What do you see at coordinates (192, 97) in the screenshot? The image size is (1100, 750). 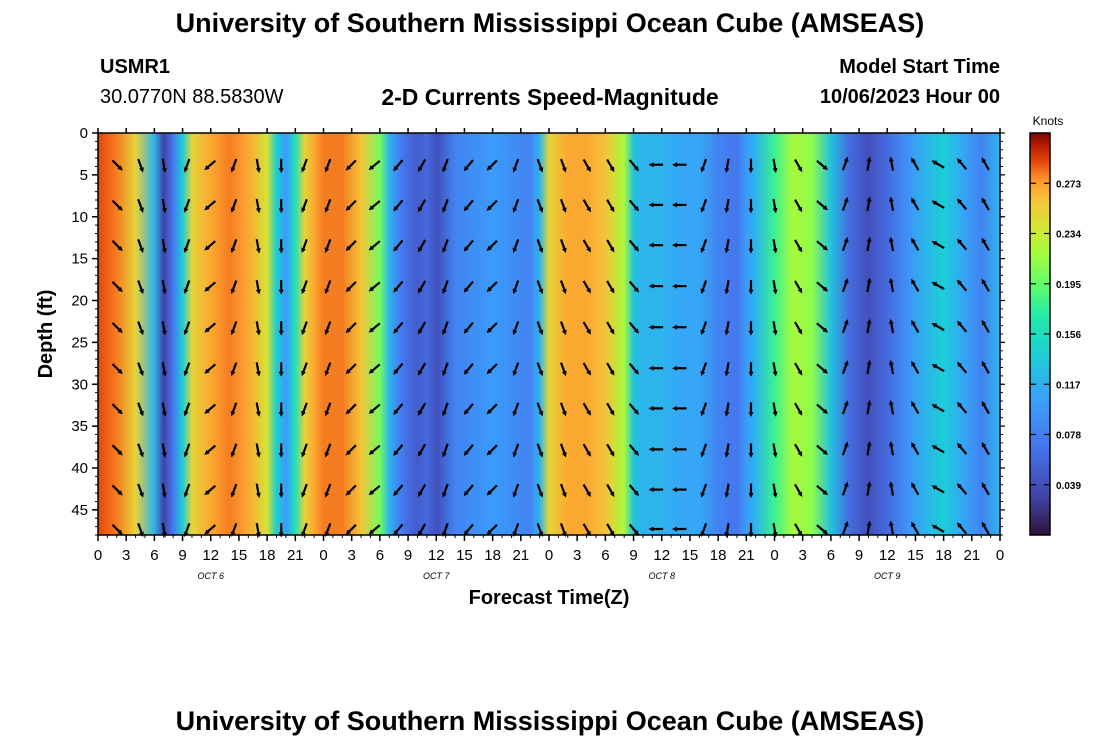 I see `station-coordinates: 30.0770N 88.5830W` at bounding box center [192, 97].